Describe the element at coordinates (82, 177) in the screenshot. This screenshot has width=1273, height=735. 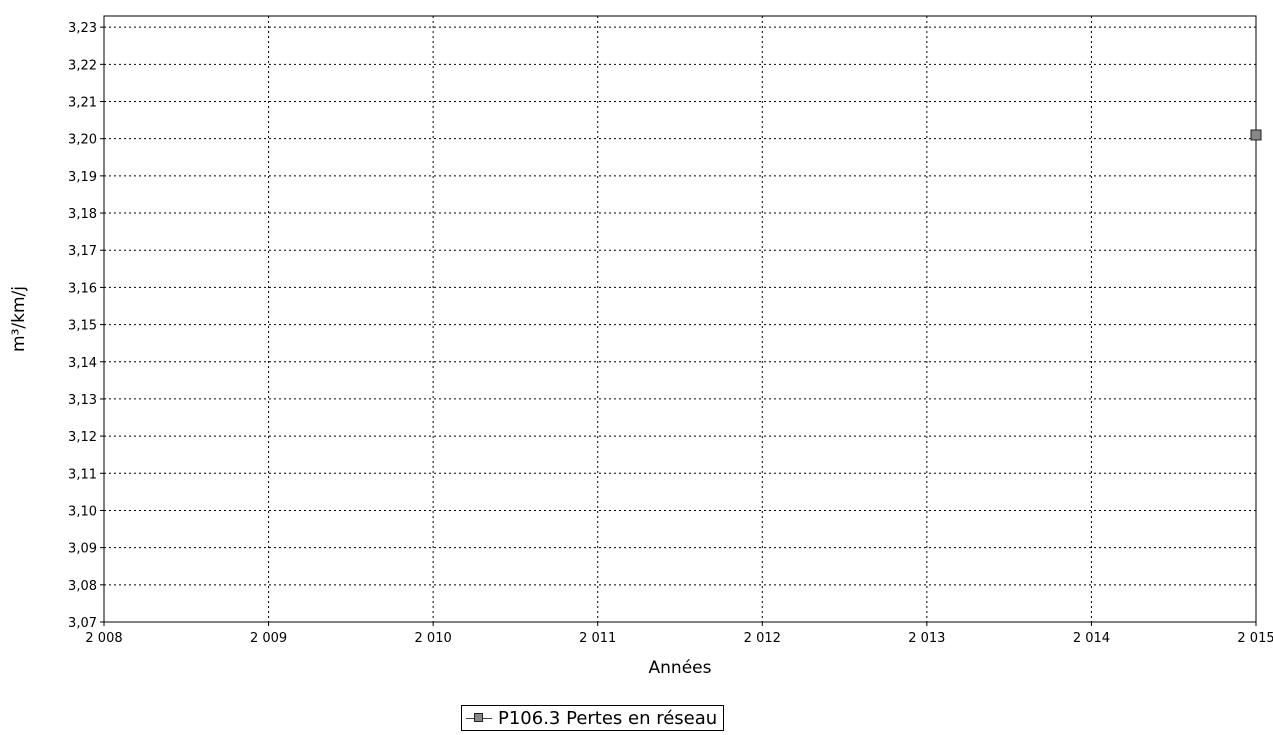
I see `y-tick-label: 3,19` at that location.